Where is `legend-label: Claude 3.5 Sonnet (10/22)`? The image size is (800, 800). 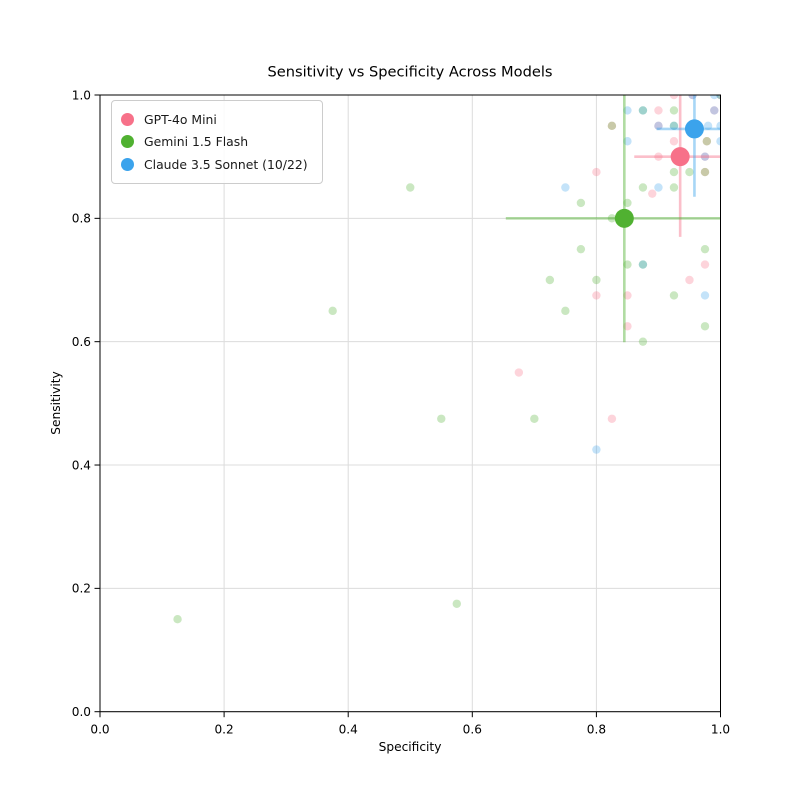 legend-label: Claude 3.5 Sonnet (10/22) is located at coordinates (226, 164).